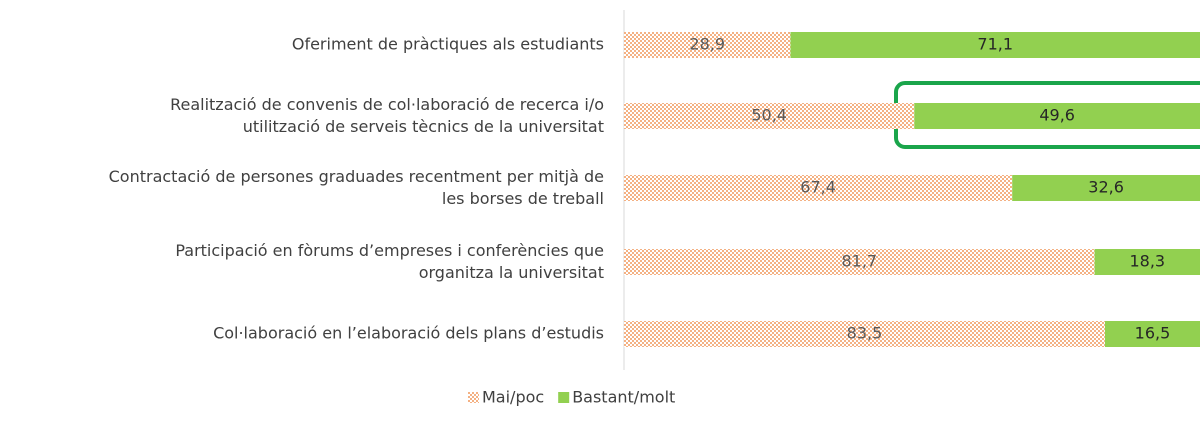 This screenshot has width=1200, height=432. I want to click on data-label: 49,6, so click(1057, 115).